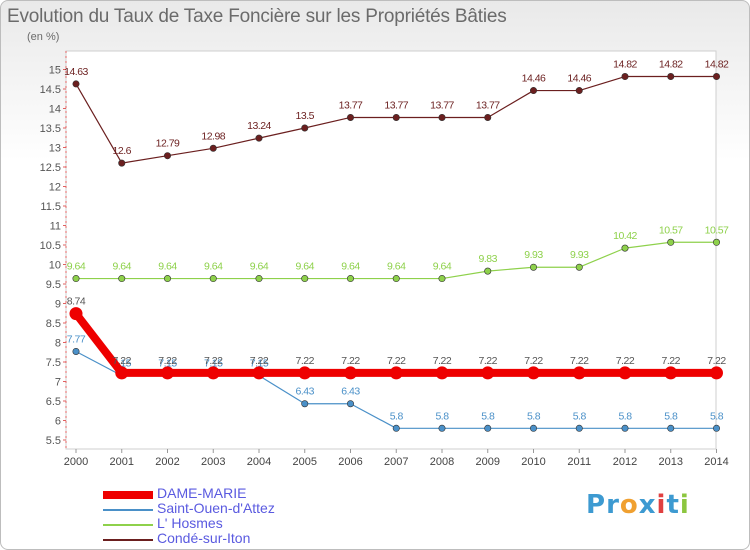 The height and width of the screenshot is (550, 750). What do you see at coordinates (442, 462) in the screenshot?
I see `x-tick-label: 2008` at bounding box center [442, 462].